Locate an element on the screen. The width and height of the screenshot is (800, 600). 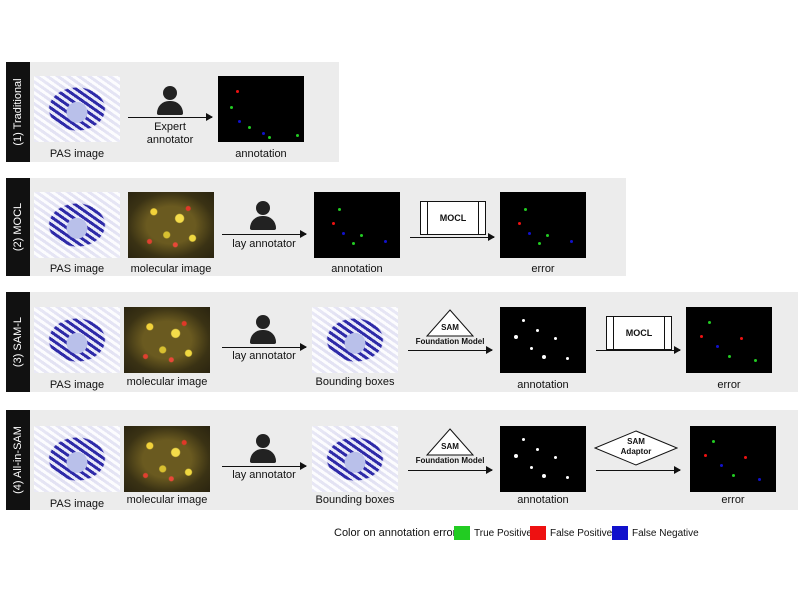
sam-adaptor-label-1: SAM is located at coordinates (636, 441).